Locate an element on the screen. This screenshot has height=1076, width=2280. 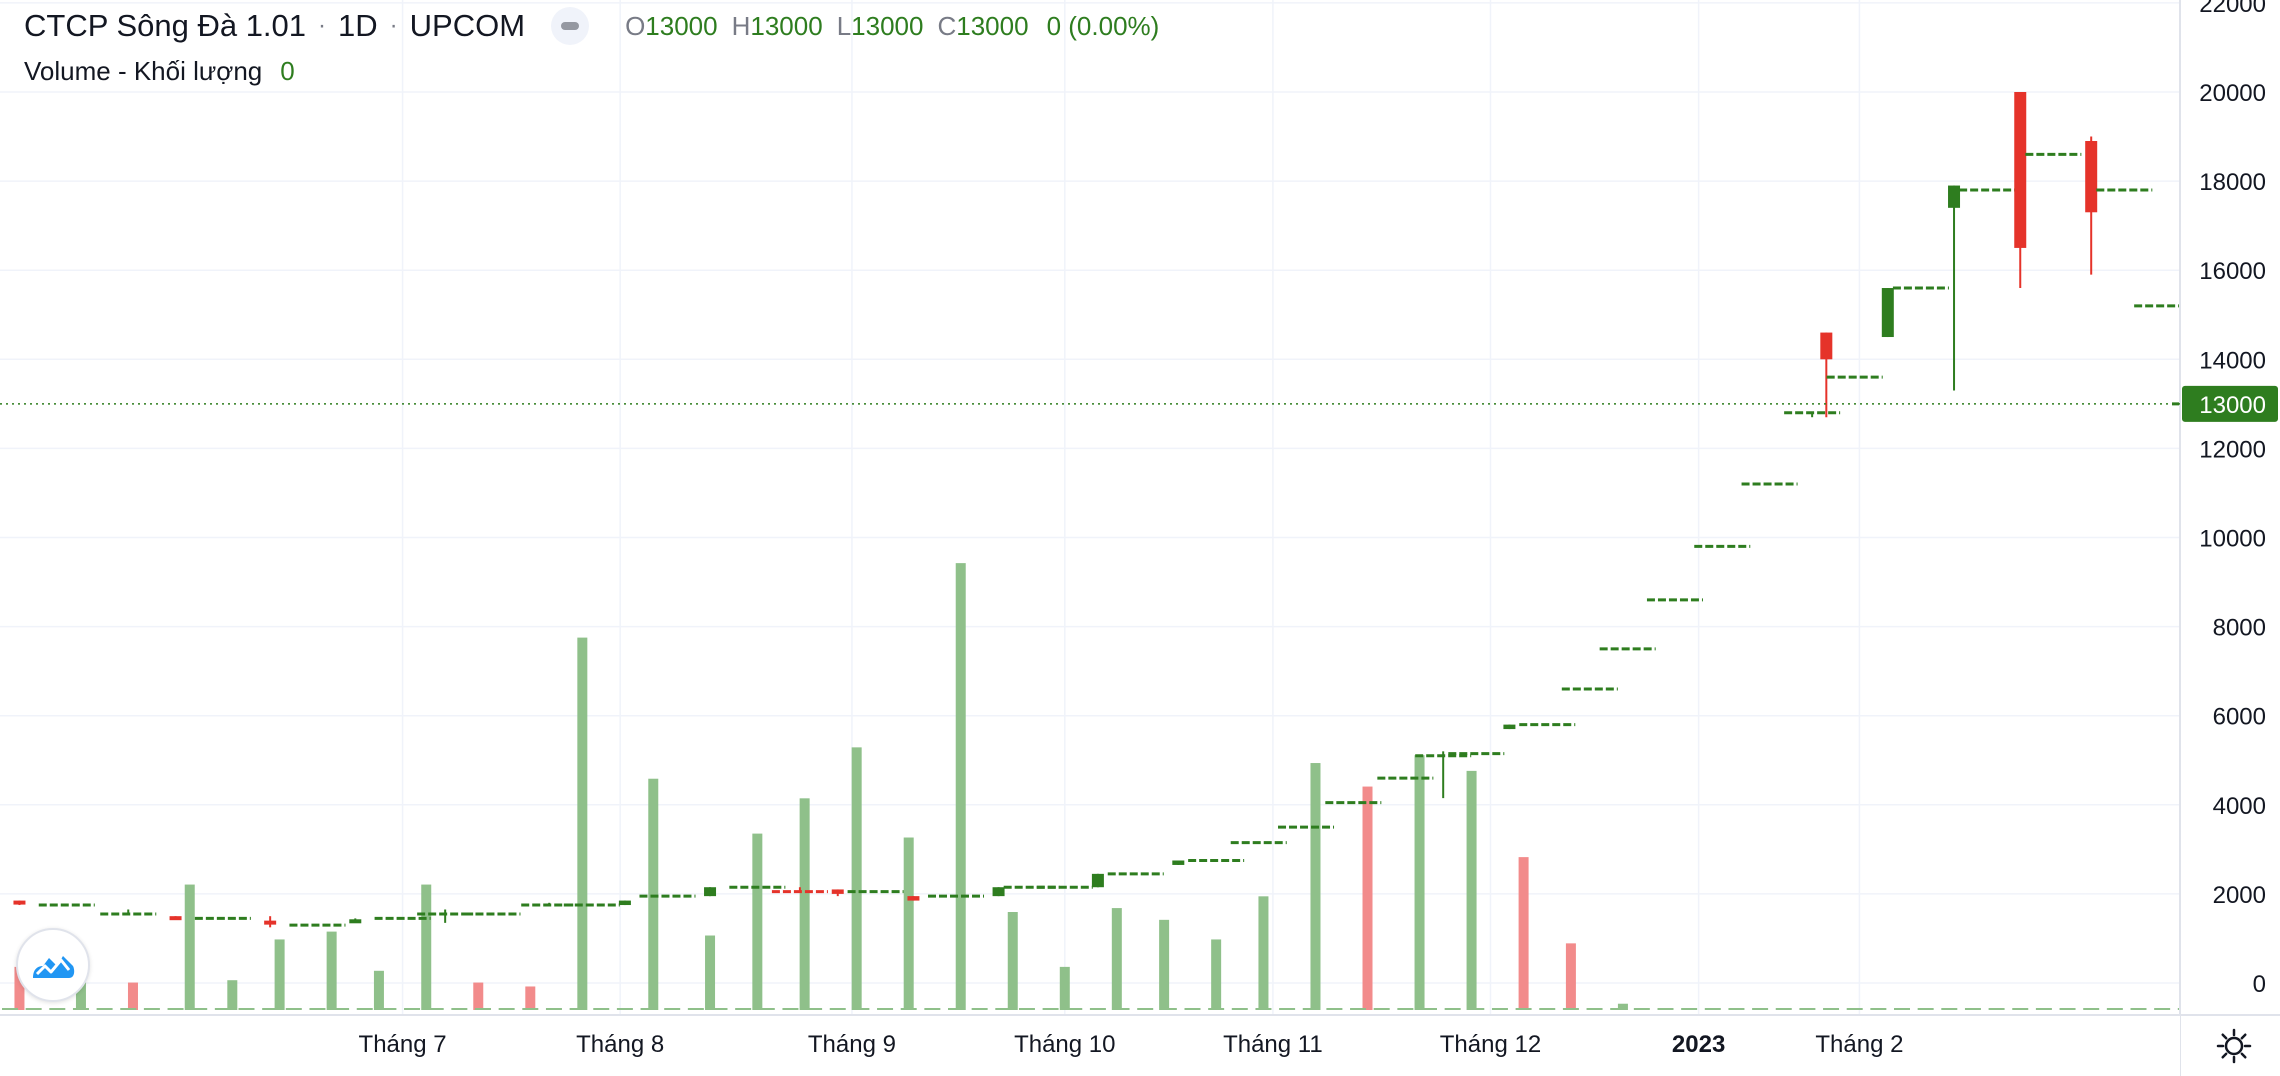
price-tick-label: 0 is located at coordinates (2259, 984).